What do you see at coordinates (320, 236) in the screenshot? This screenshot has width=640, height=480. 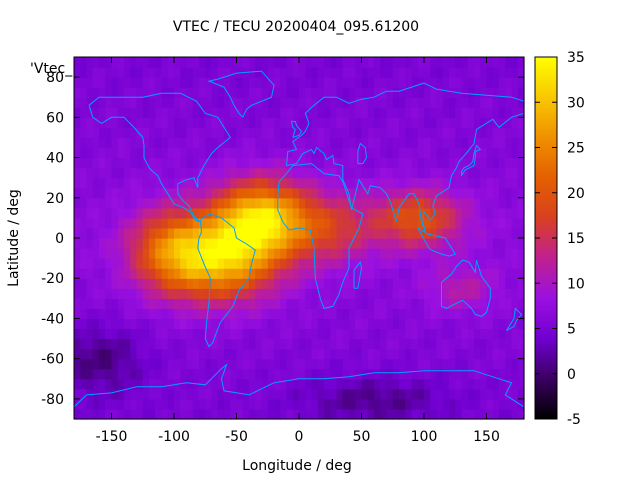 I see `coastline-segment` at bounding box center [320, 236].